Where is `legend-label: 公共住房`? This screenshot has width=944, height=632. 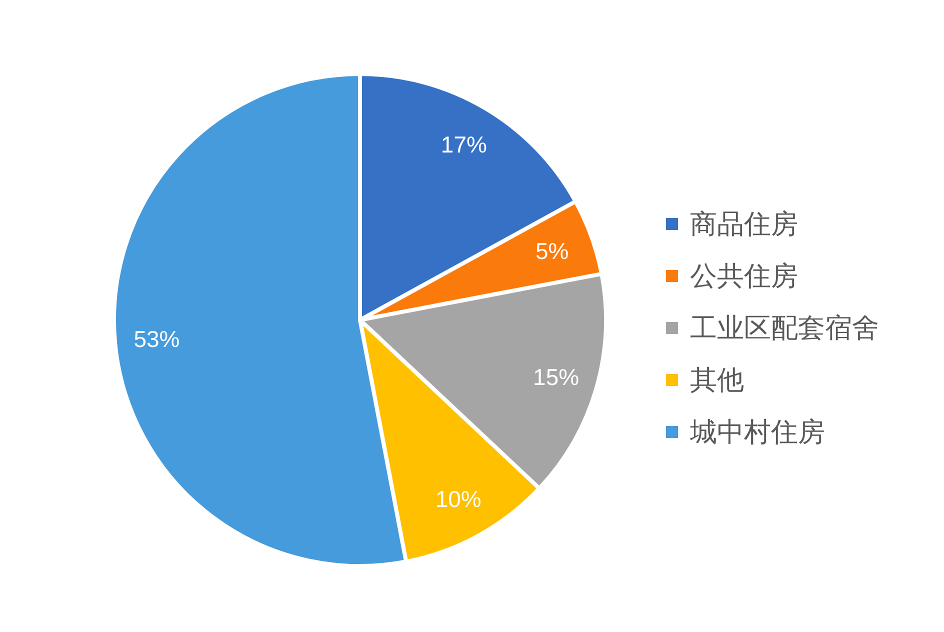 legend-label: 公共住房 is located at coordinates (744, 276).